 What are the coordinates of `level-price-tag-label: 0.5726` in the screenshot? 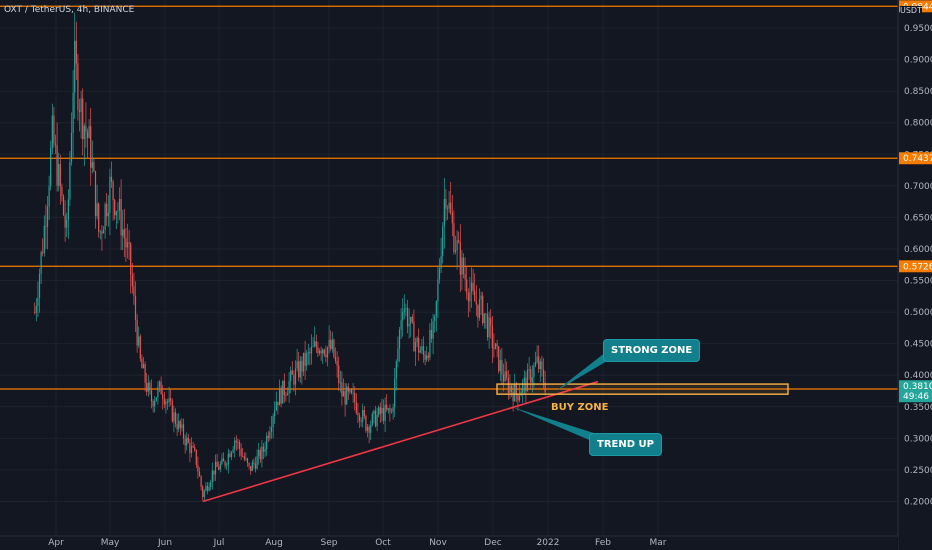 It's located at (917, 267).